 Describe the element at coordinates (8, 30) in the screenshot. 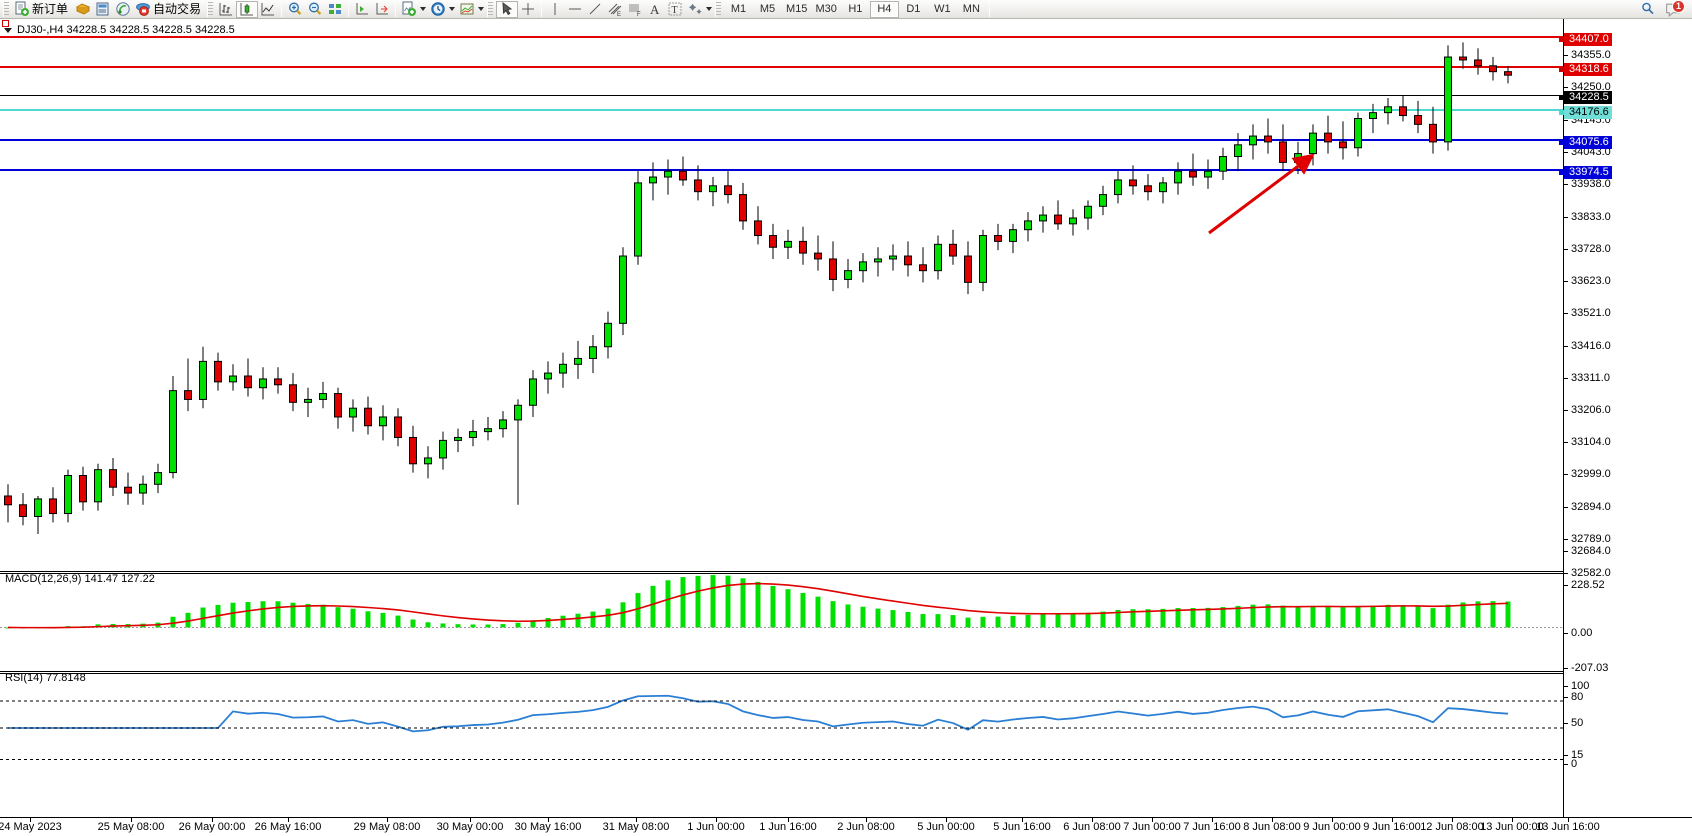

I see `chart-menu-caret-icon` at that location.